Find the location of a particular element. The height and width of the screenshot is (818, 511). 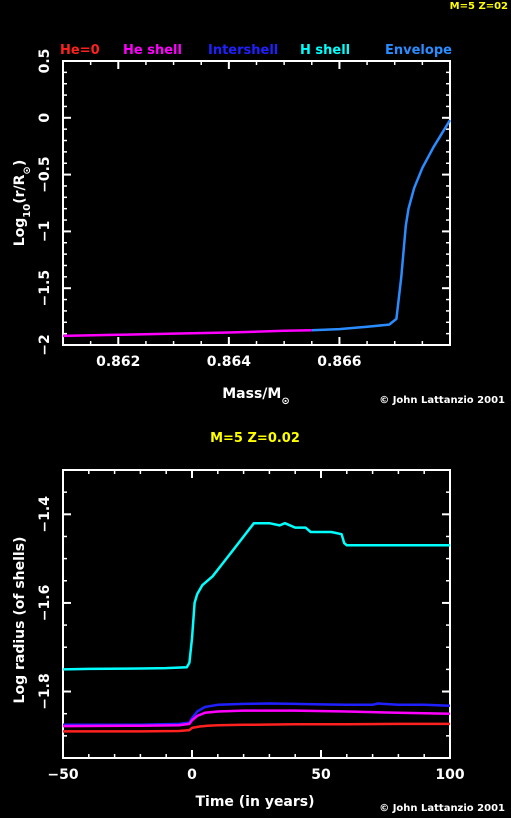

legend-item: H shell is located at coordinates (325, 50).